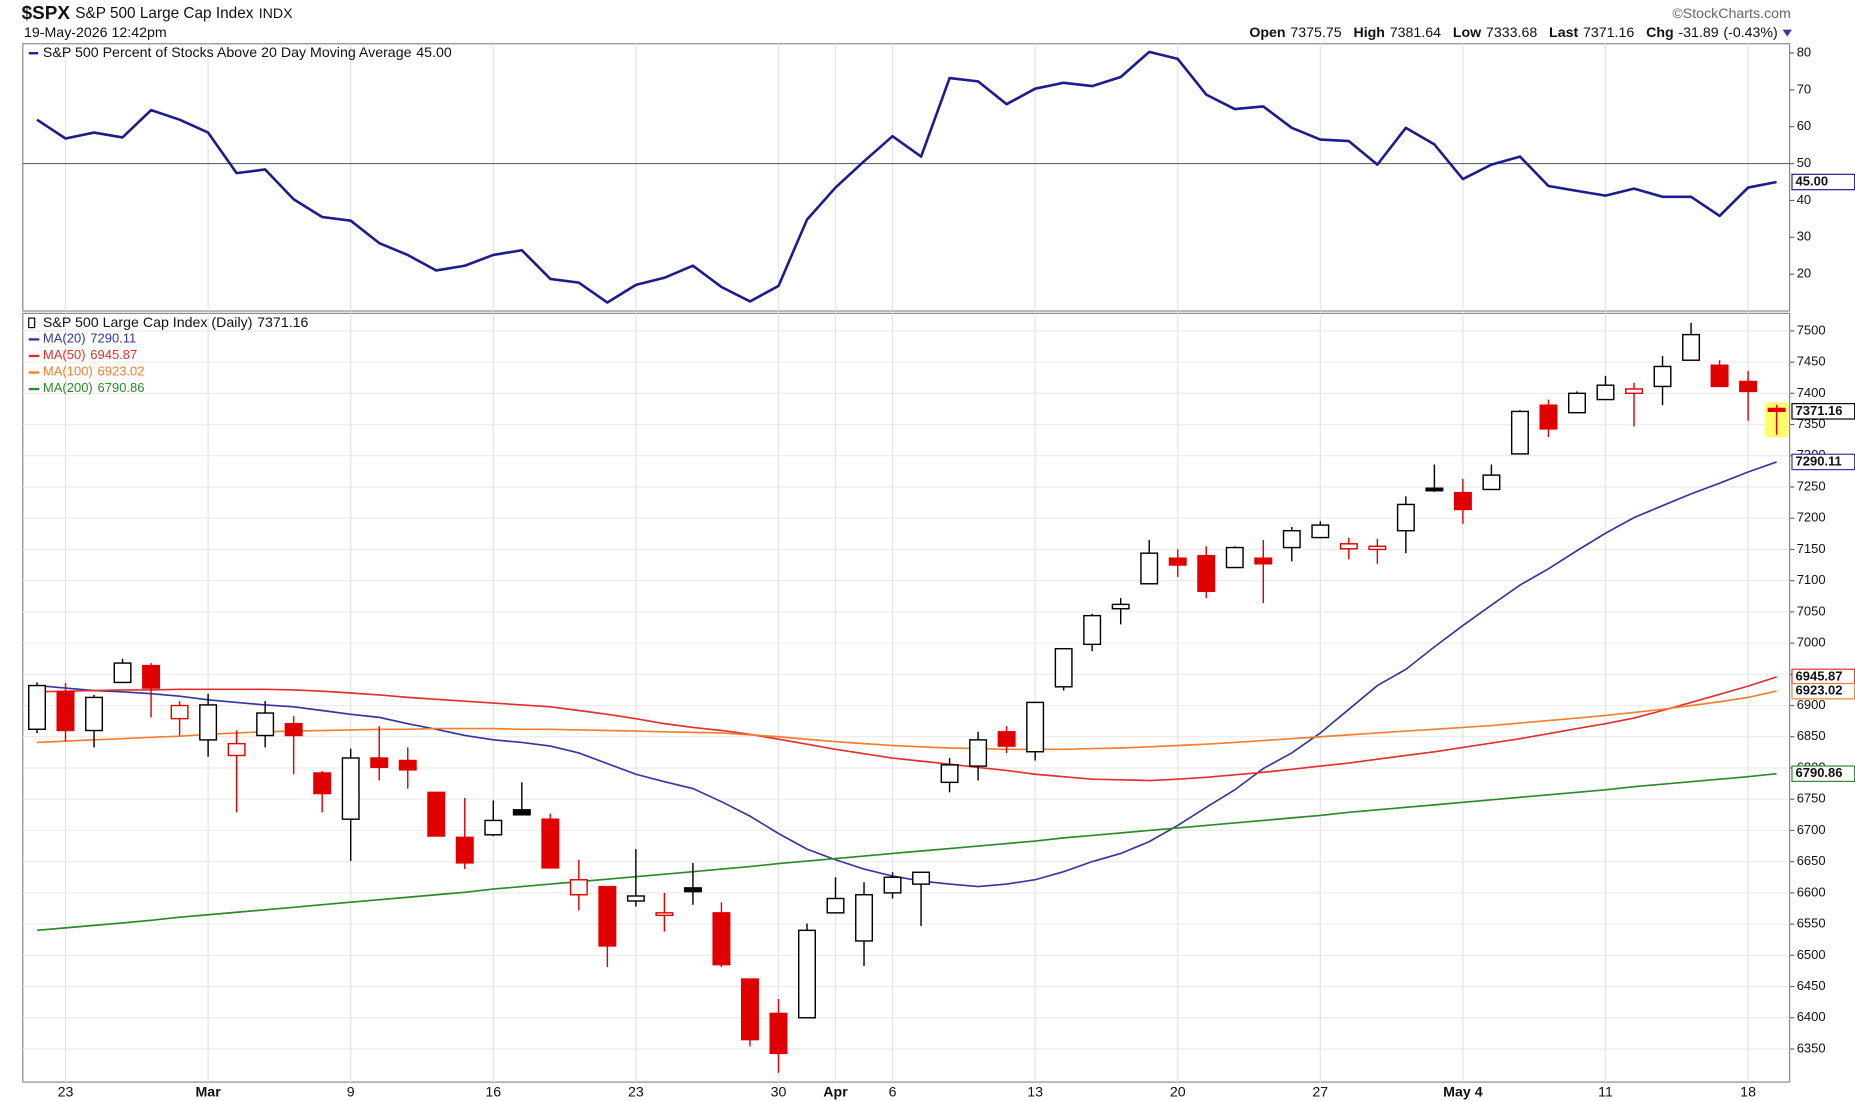 The height and width of the screenshot is (1101, 1855). What do you see at coordinates (1315, 33) in the screenshot?
I see `quote-value: 7375.75` at bounding box center [1315, 33].